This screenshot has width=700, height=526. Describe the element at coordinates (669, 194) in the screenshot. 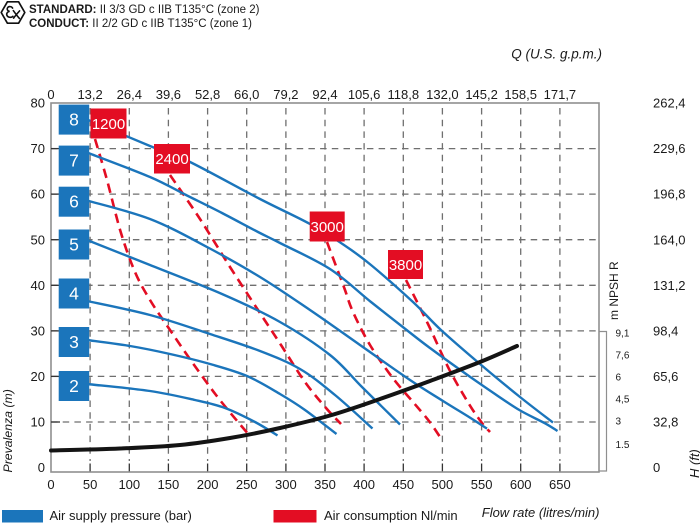

I see `svg-text: 196,8` at that location.